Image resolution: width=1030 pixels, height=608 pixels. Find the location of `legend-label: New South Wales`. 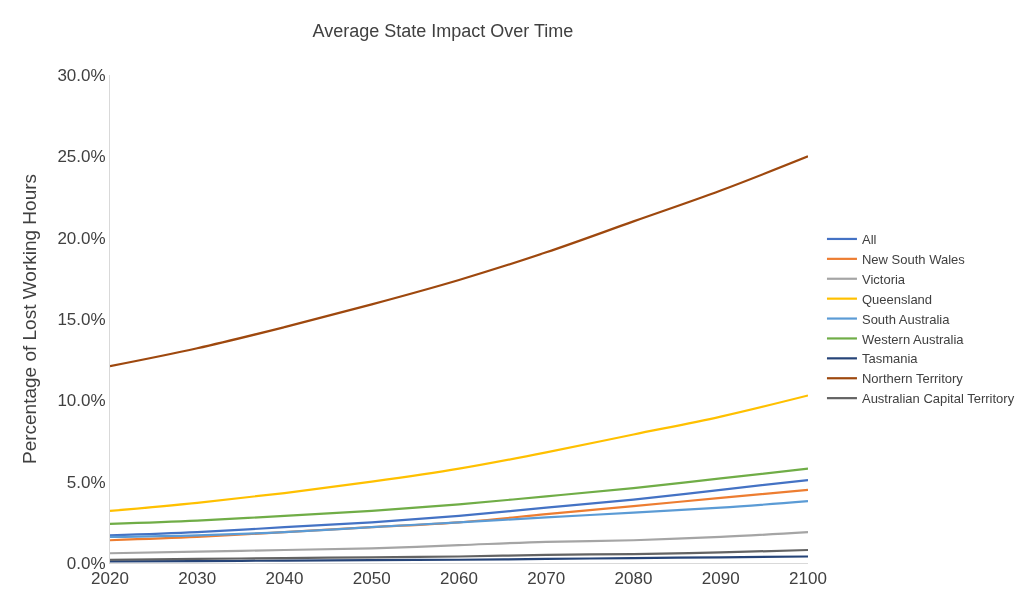

legend-label: New South Wales is located at coordinates (913, 259).